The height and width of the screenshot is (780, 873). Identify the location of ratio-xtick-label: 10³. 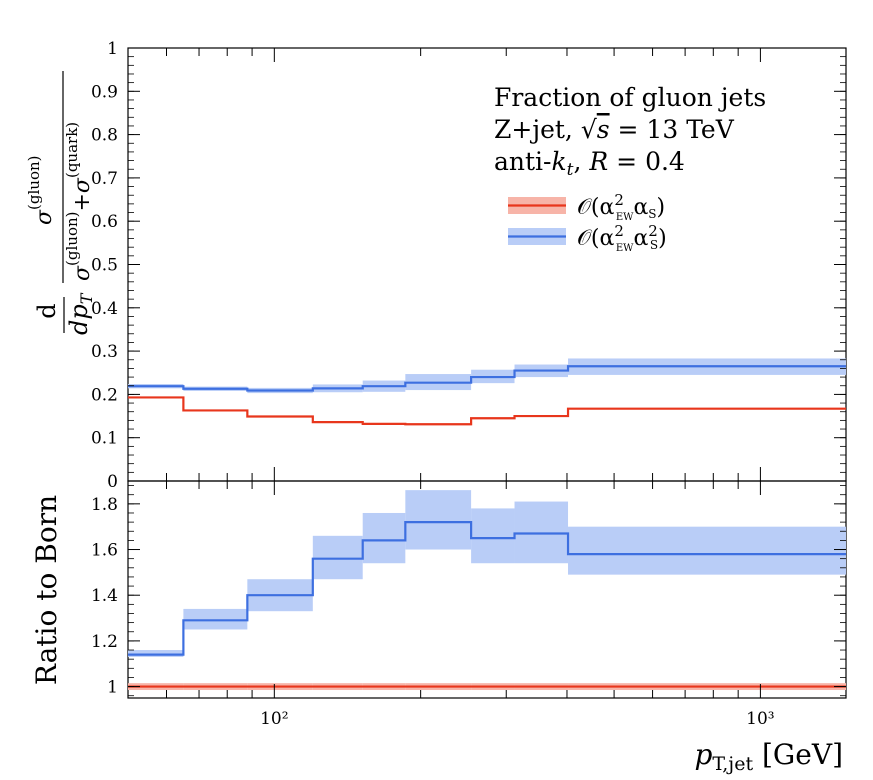
(760, 719).